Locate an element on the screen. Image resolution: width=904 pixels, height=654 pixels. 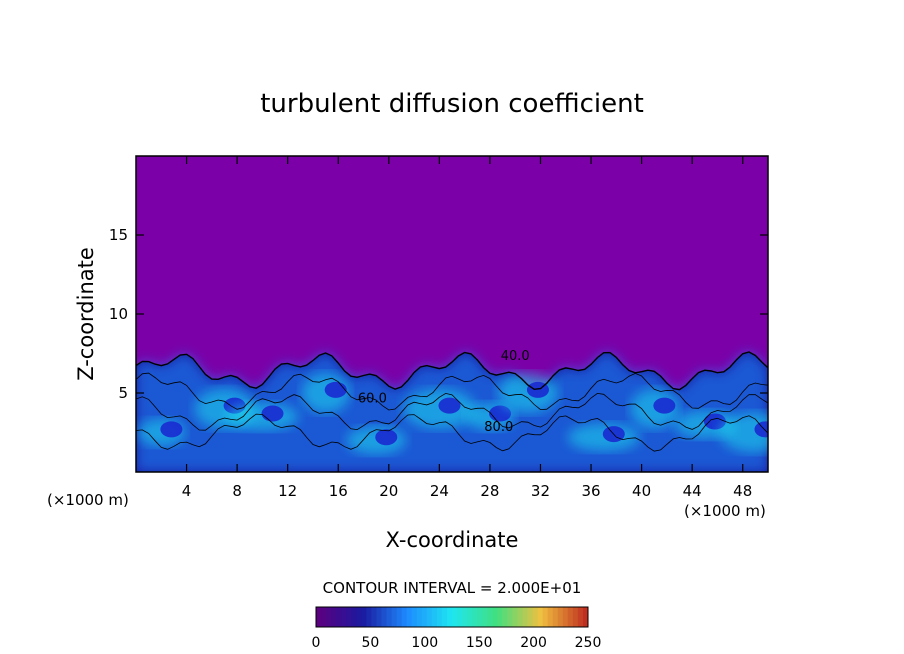
x-tick-label: 36 is located at coordinates (590, 491).